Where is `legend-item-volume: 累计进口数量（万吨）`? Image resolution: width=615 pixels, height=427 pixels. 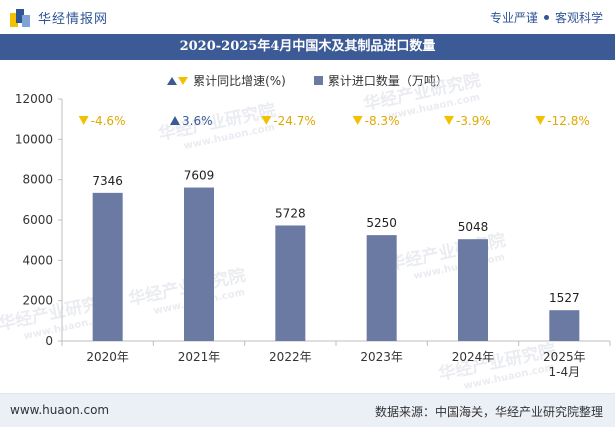 legend-item-volume: 累计进口数量（万吨） is located at coordinates (380, 80).